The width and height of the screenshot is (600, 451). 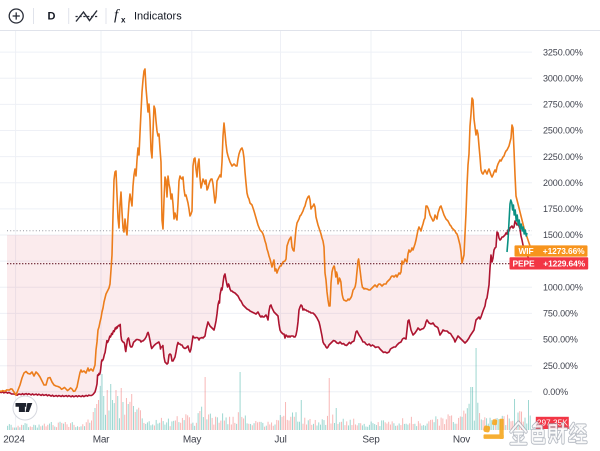 I want to click on svg-text: f, so click(x=117, y=16).